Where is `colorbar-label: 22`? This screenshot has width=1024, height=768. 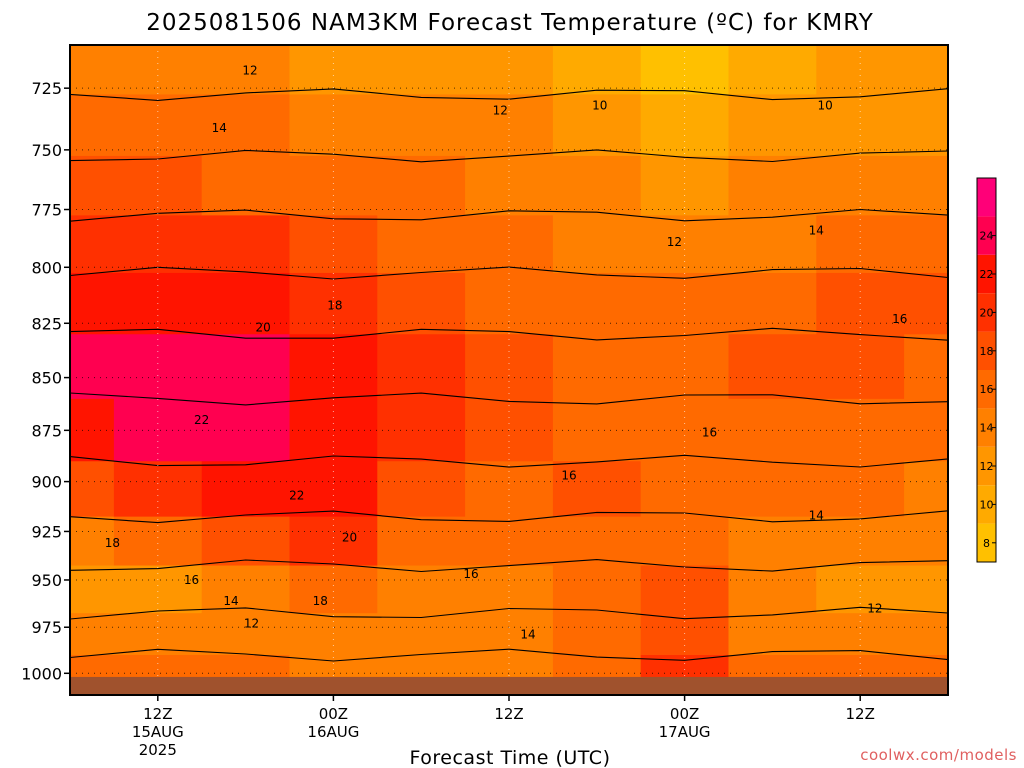 colorbar-label: 22 is located at coordinates (987, 274).